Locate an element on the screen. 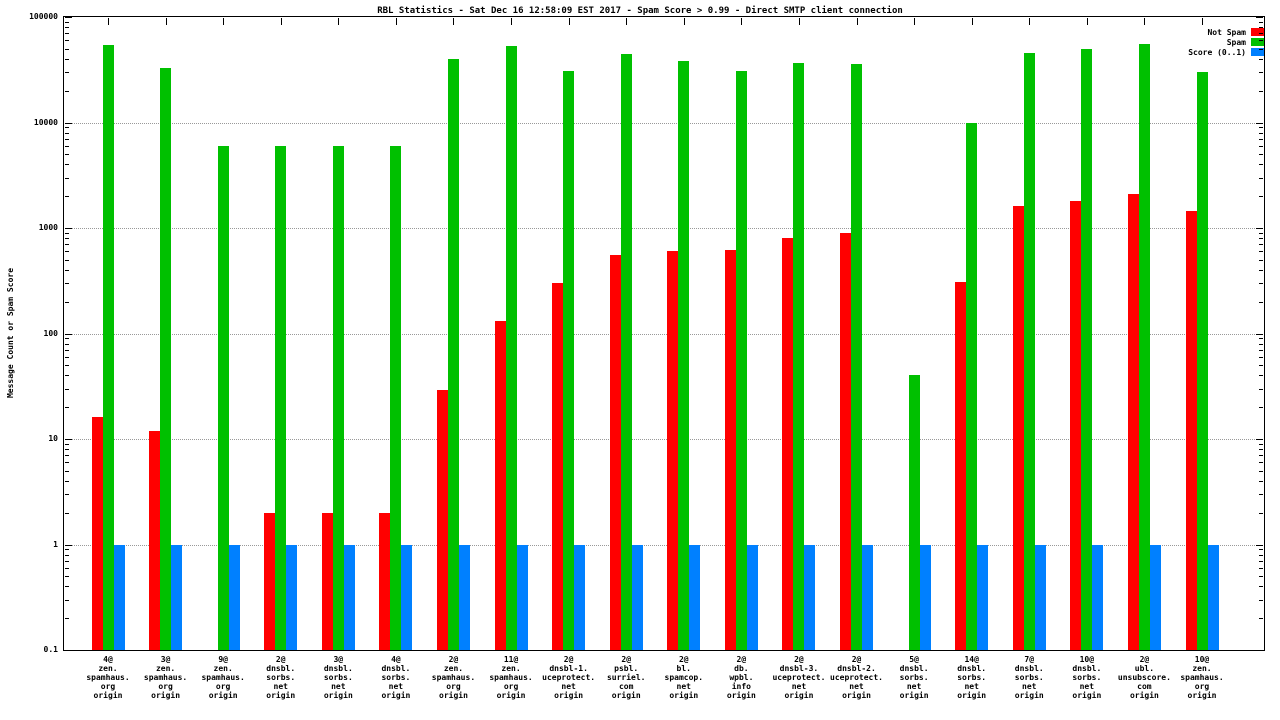 The height and width of the screenshot is (720, 1280). legend-entry: Score (0..1) is located at coordinates (1226, 52).